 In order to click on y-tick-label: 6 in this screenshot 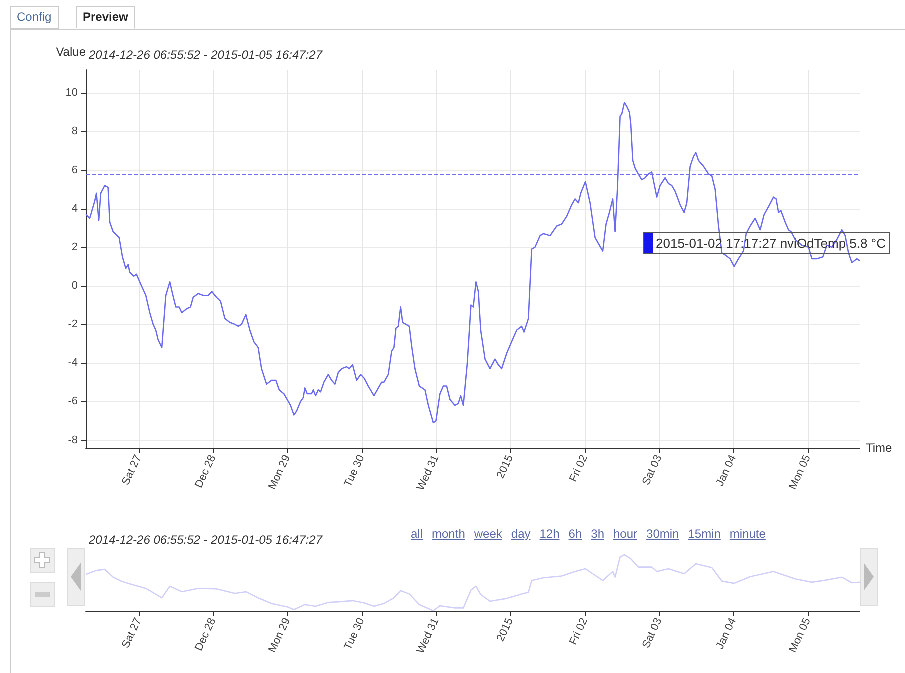, I will do `click(75, 170)`.